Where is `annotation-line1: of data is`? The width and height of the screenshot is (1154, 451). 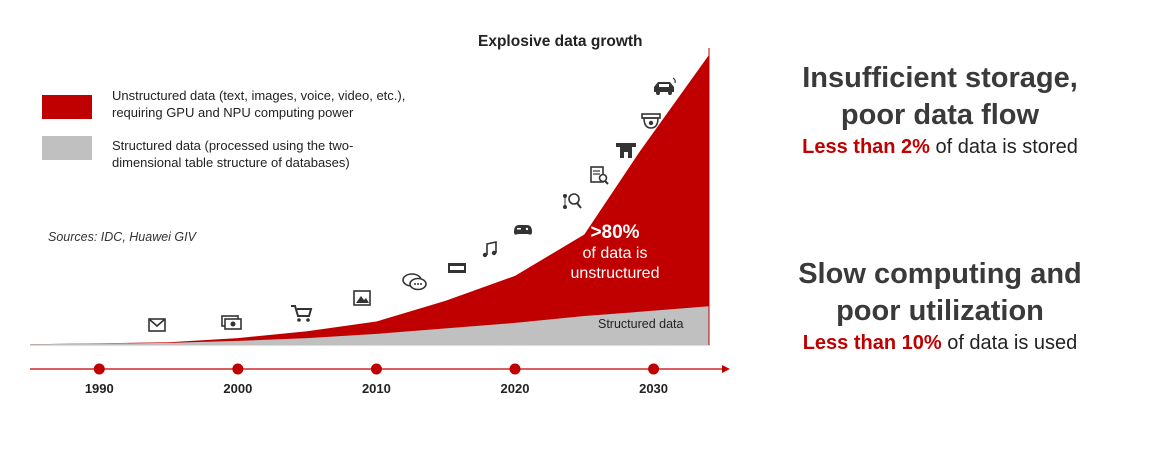
annotation-line1: of data is is located at coordinates (615, 253).